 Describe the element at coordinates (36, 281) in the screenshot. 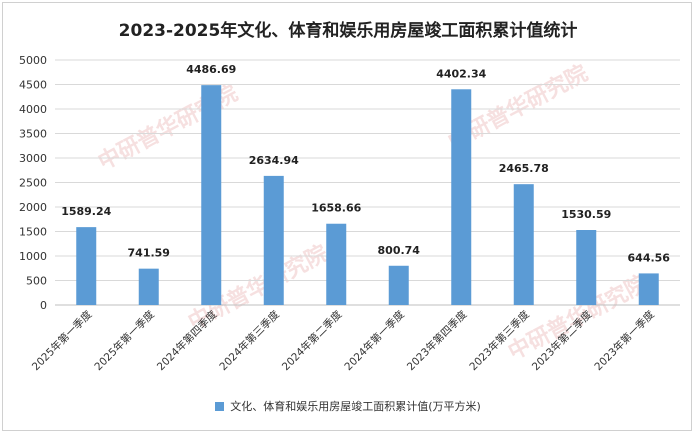

I see `y-tick-label: 500` at that location.